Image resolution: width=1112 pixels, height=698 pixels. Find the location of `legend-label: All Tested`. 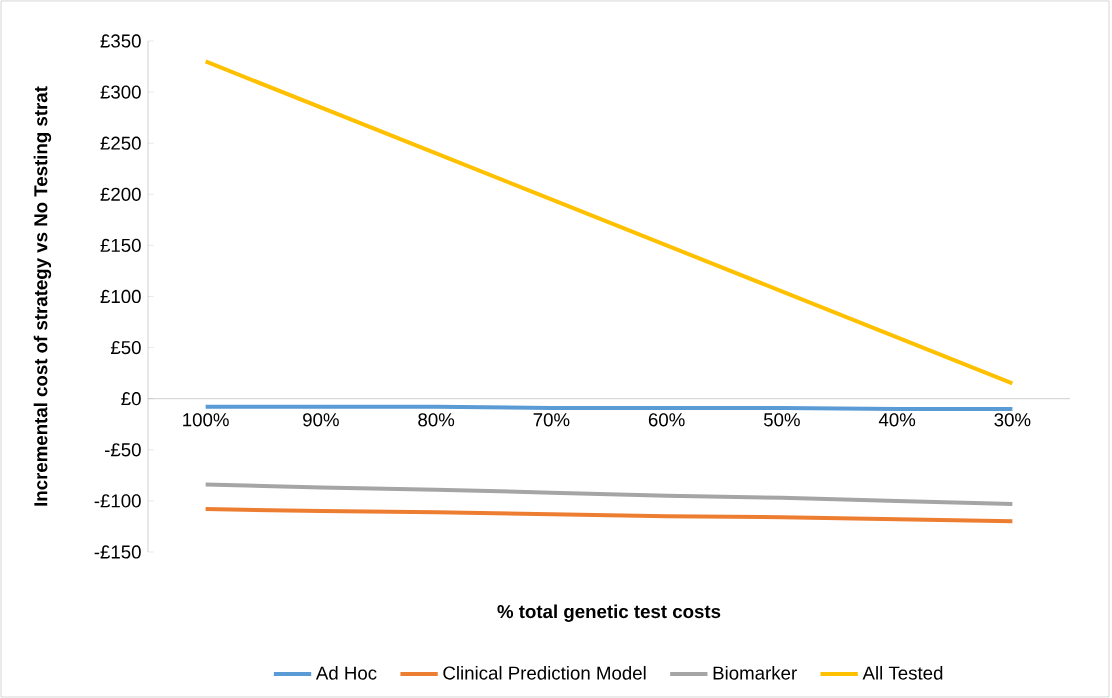

legend-label: All Tested is located at coordinates (902, 672).